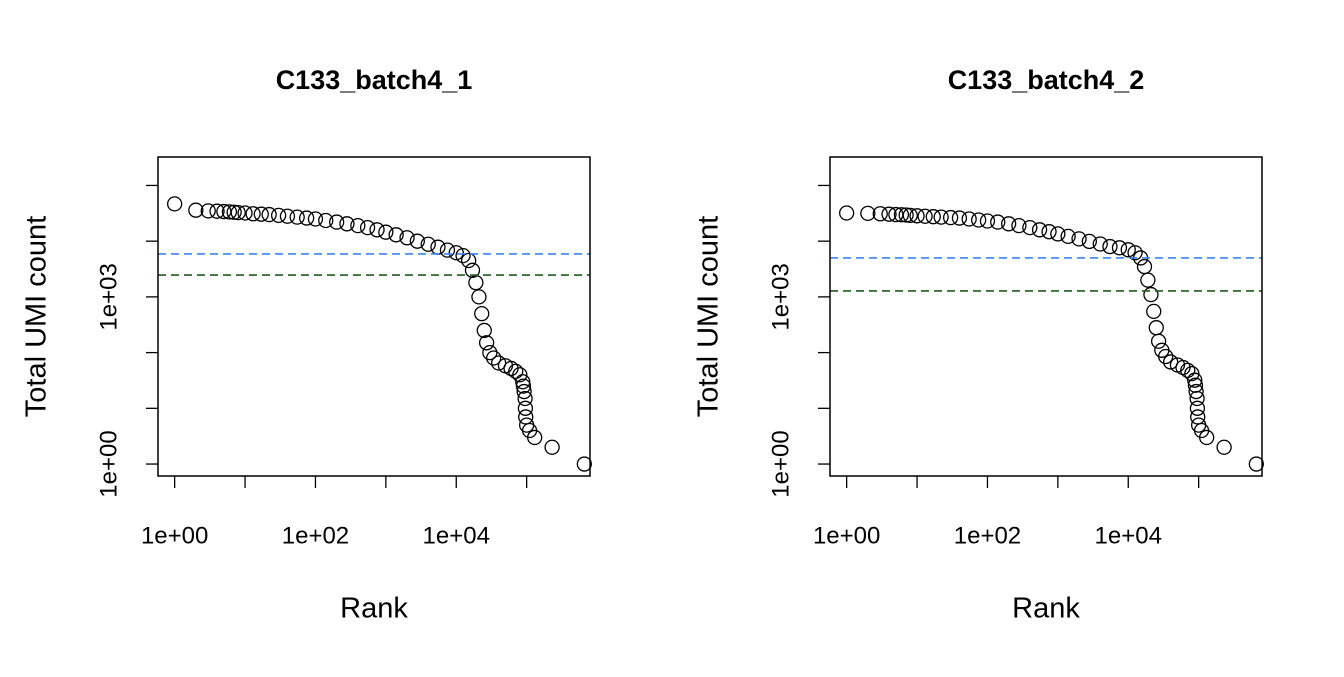  What do you see at coordinates (374, 80) in the screenshot?
I see `chart-title: C133_batch4_1` at bounding box center [374, 80].